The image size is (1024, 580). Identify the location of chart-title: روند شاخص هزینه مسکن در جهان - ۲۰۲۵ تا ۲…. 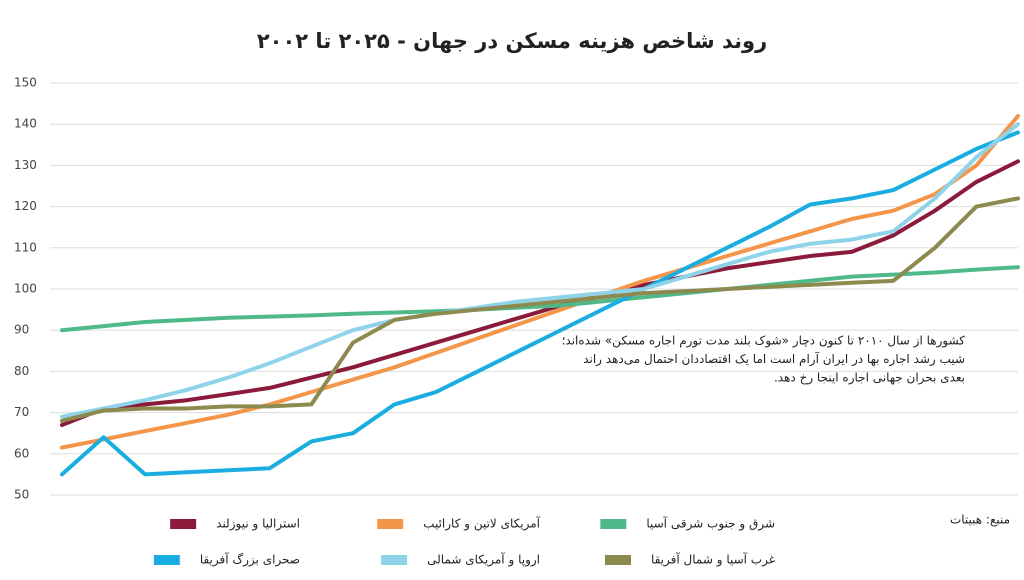
(512, 41).